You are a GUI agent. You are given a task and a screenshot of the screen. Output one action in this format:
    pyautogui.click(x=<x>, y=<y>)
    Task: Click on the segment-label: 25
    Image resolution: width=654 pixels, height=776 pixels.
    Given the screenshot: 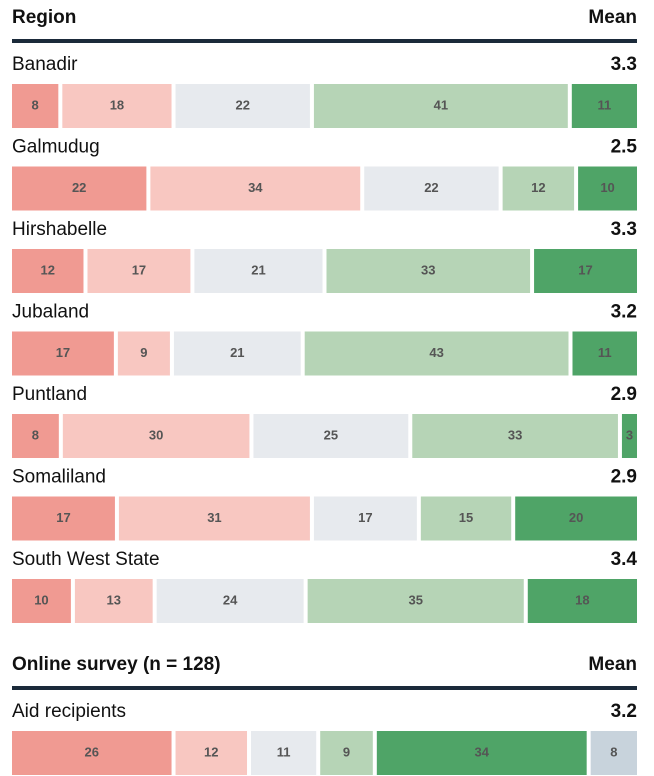 What is the action you would take?
    pyautogui.click(x=331, y=434)
    